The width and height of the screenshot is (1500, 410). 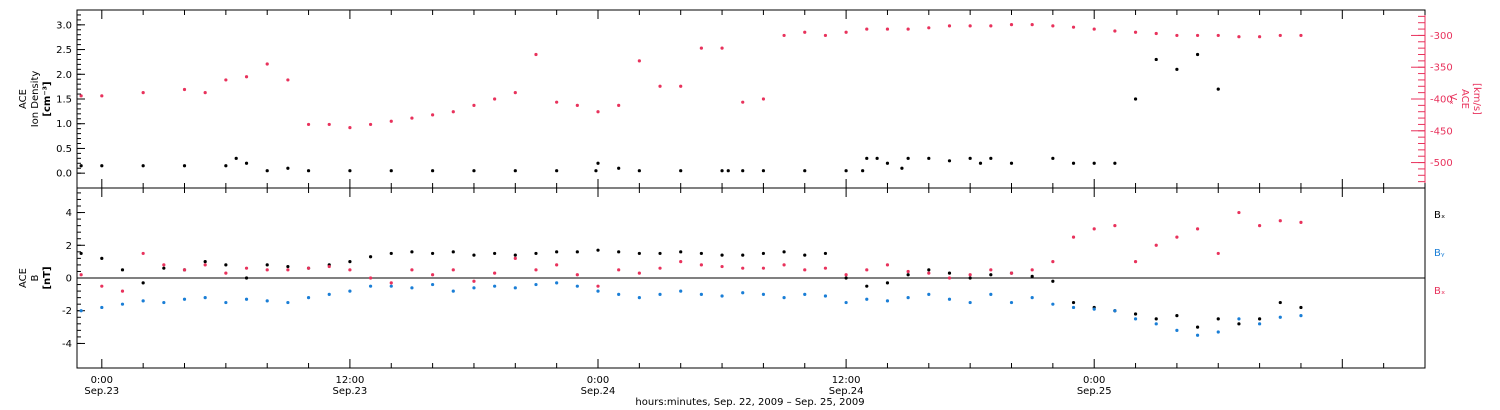 I want to click on y-tick-label: 1.5, so click(x=64, y=100).